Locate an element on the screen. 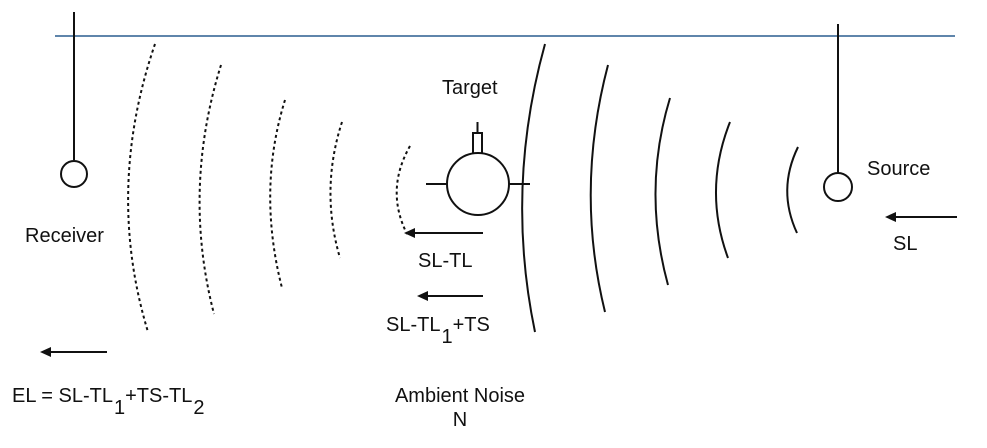  receiver-label: Receiver is located at coordinates (64, 236).